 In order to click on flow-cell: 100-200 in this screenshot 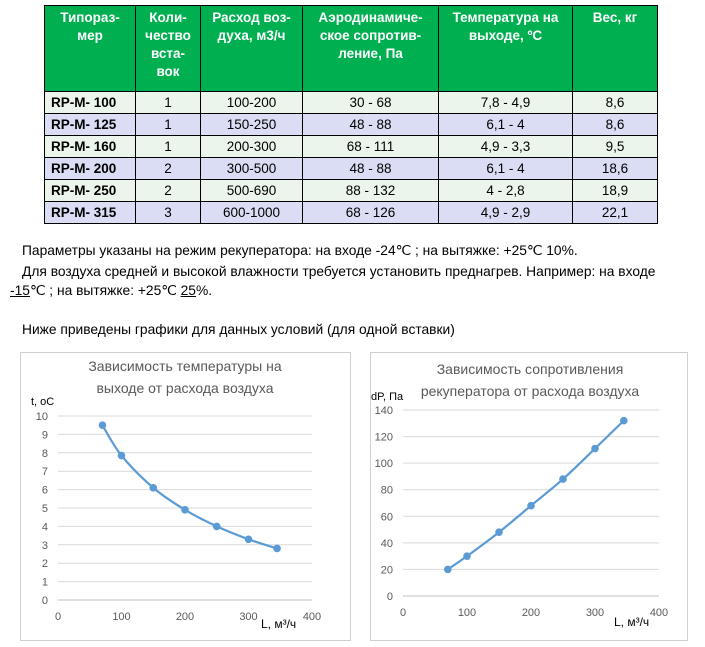, I will do `click(251, 102)`.